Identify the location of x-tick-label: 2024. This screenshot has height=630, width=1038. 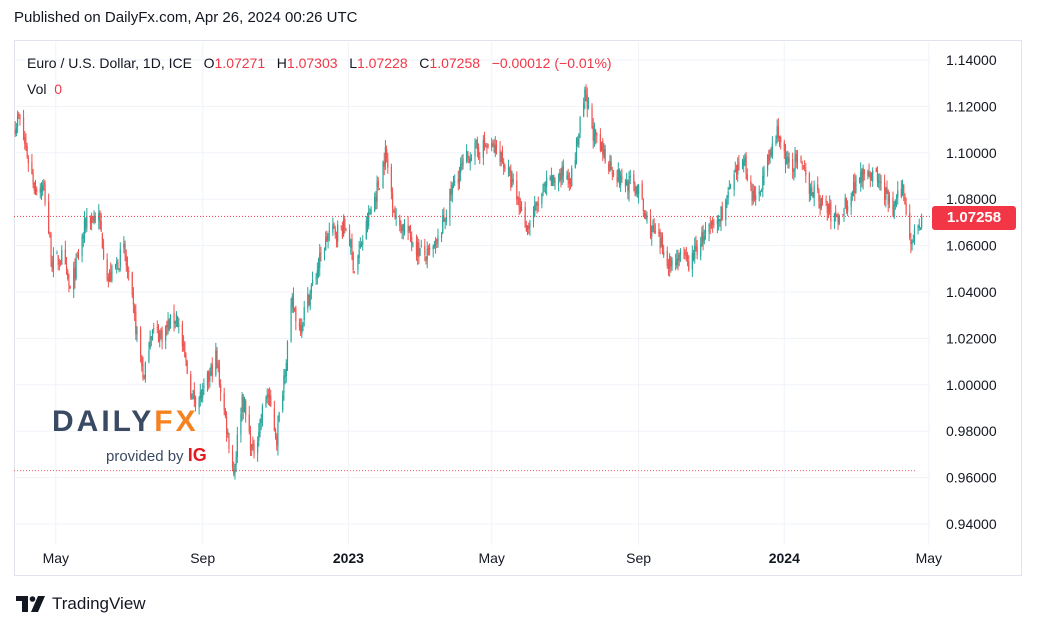
(784, 558).